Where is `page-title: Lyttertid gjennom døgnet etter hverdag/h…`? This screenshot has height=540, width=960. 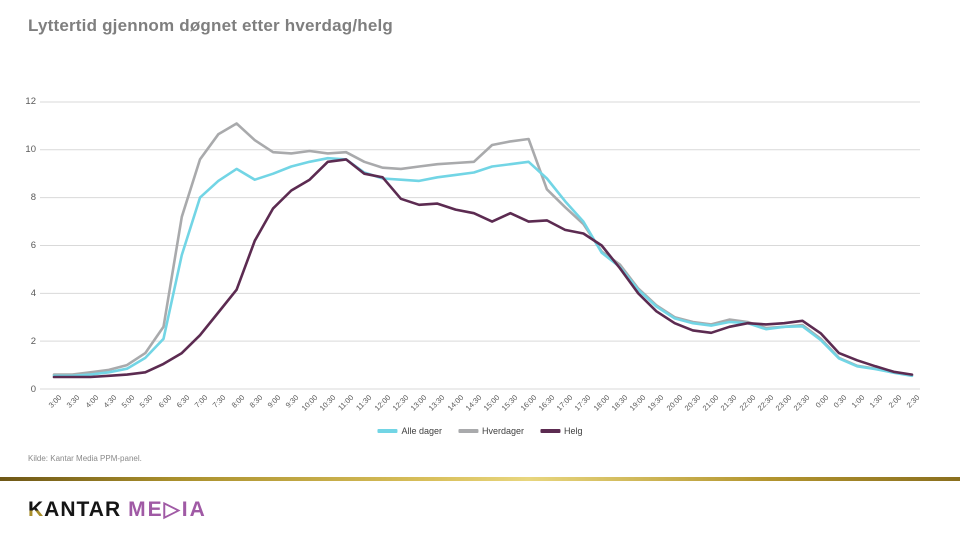
page-title: Lyttertid gjennom døgnet etter hverdag/h… is located at coordinates (210, 25).